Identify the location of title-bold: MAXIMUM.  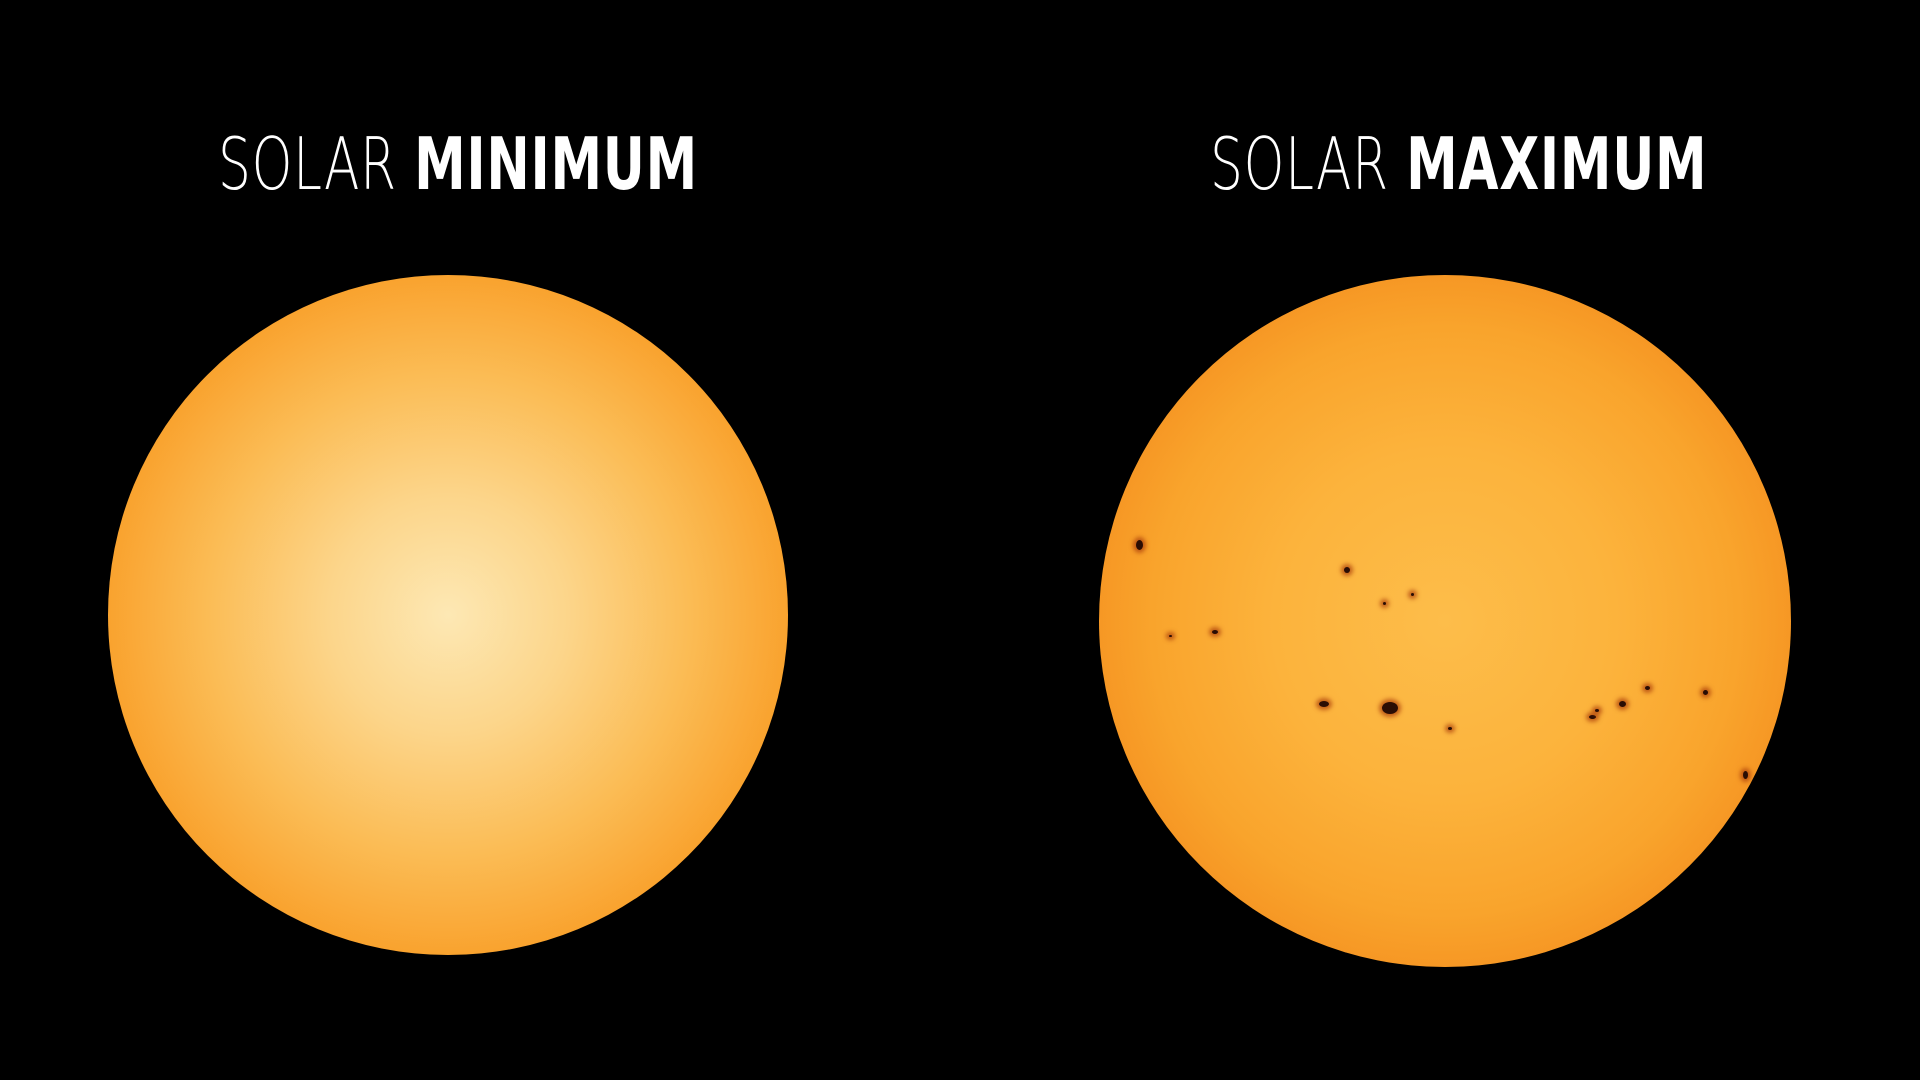
(1557, 164).